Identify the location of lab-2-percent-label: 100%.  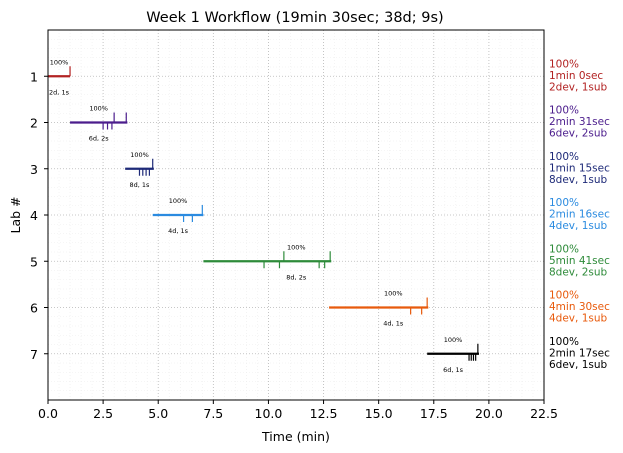
(98, 109).